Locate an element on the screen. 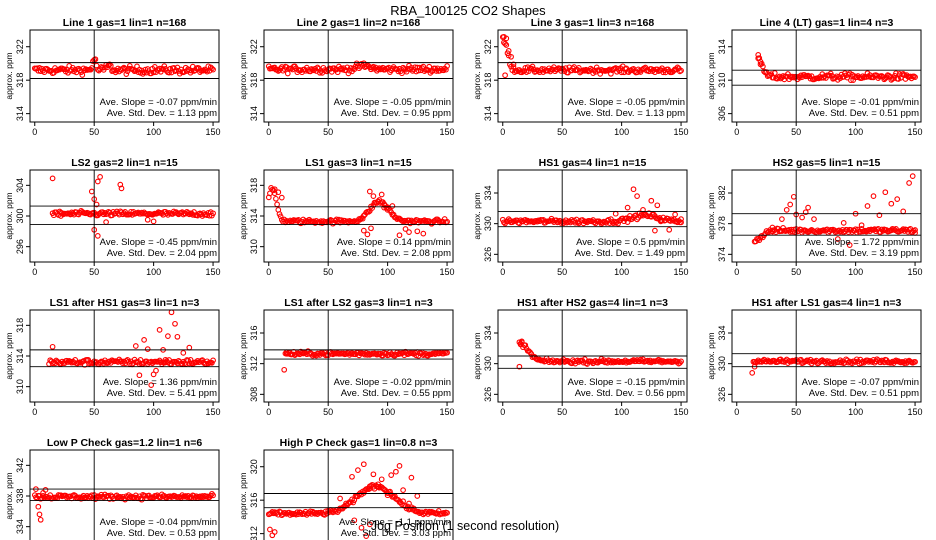  y-tick-label: 296 is located at coordinates (20, 246).